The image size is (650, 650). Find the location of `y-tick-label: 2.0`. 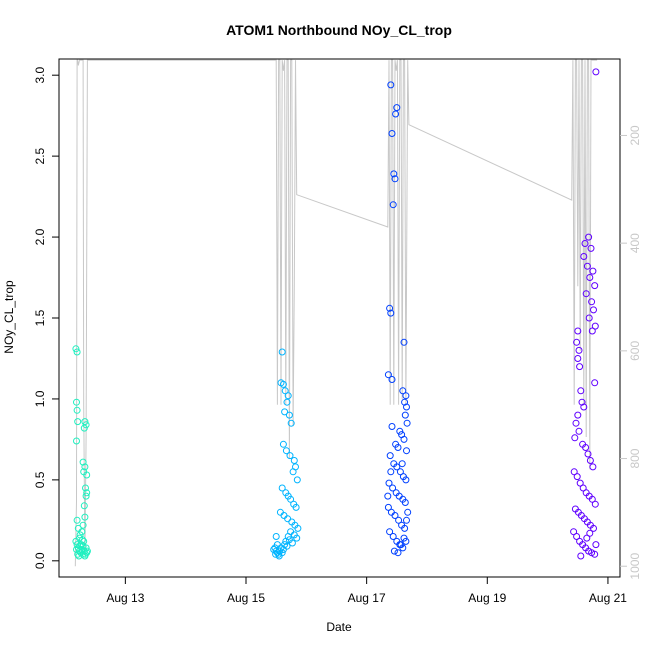

y-tick-label: 2.0 is located at coordinates (40, 236).